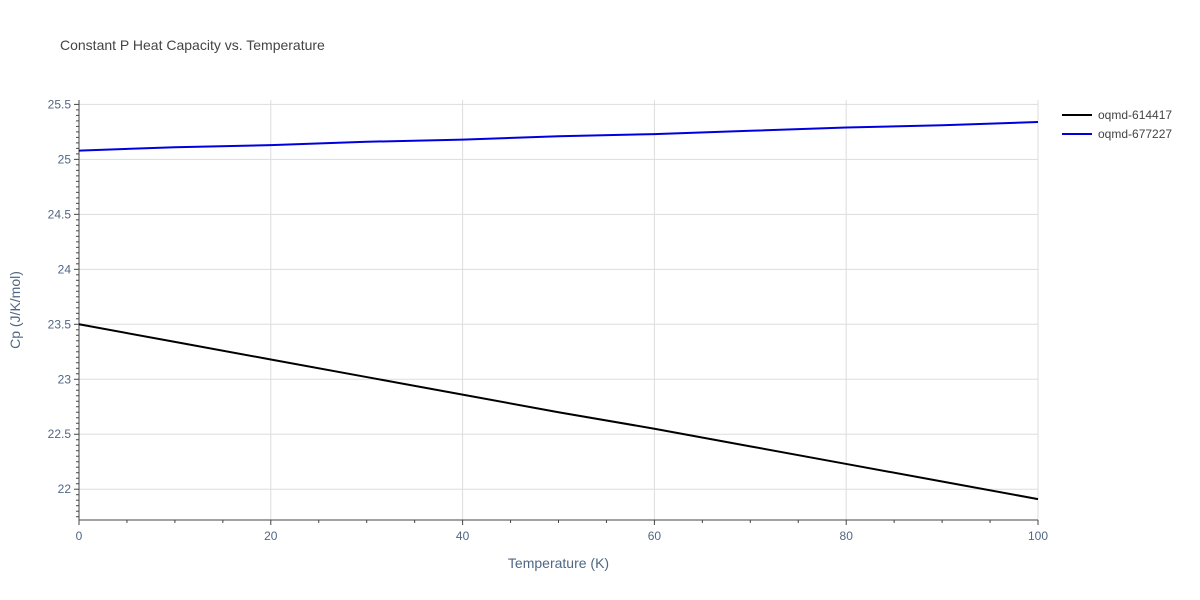 Image resolution: width=1200 pixels, height=600 pixels. I want to click on legend: oqmd-614417 oqmd-677227, so click(1117, 124).